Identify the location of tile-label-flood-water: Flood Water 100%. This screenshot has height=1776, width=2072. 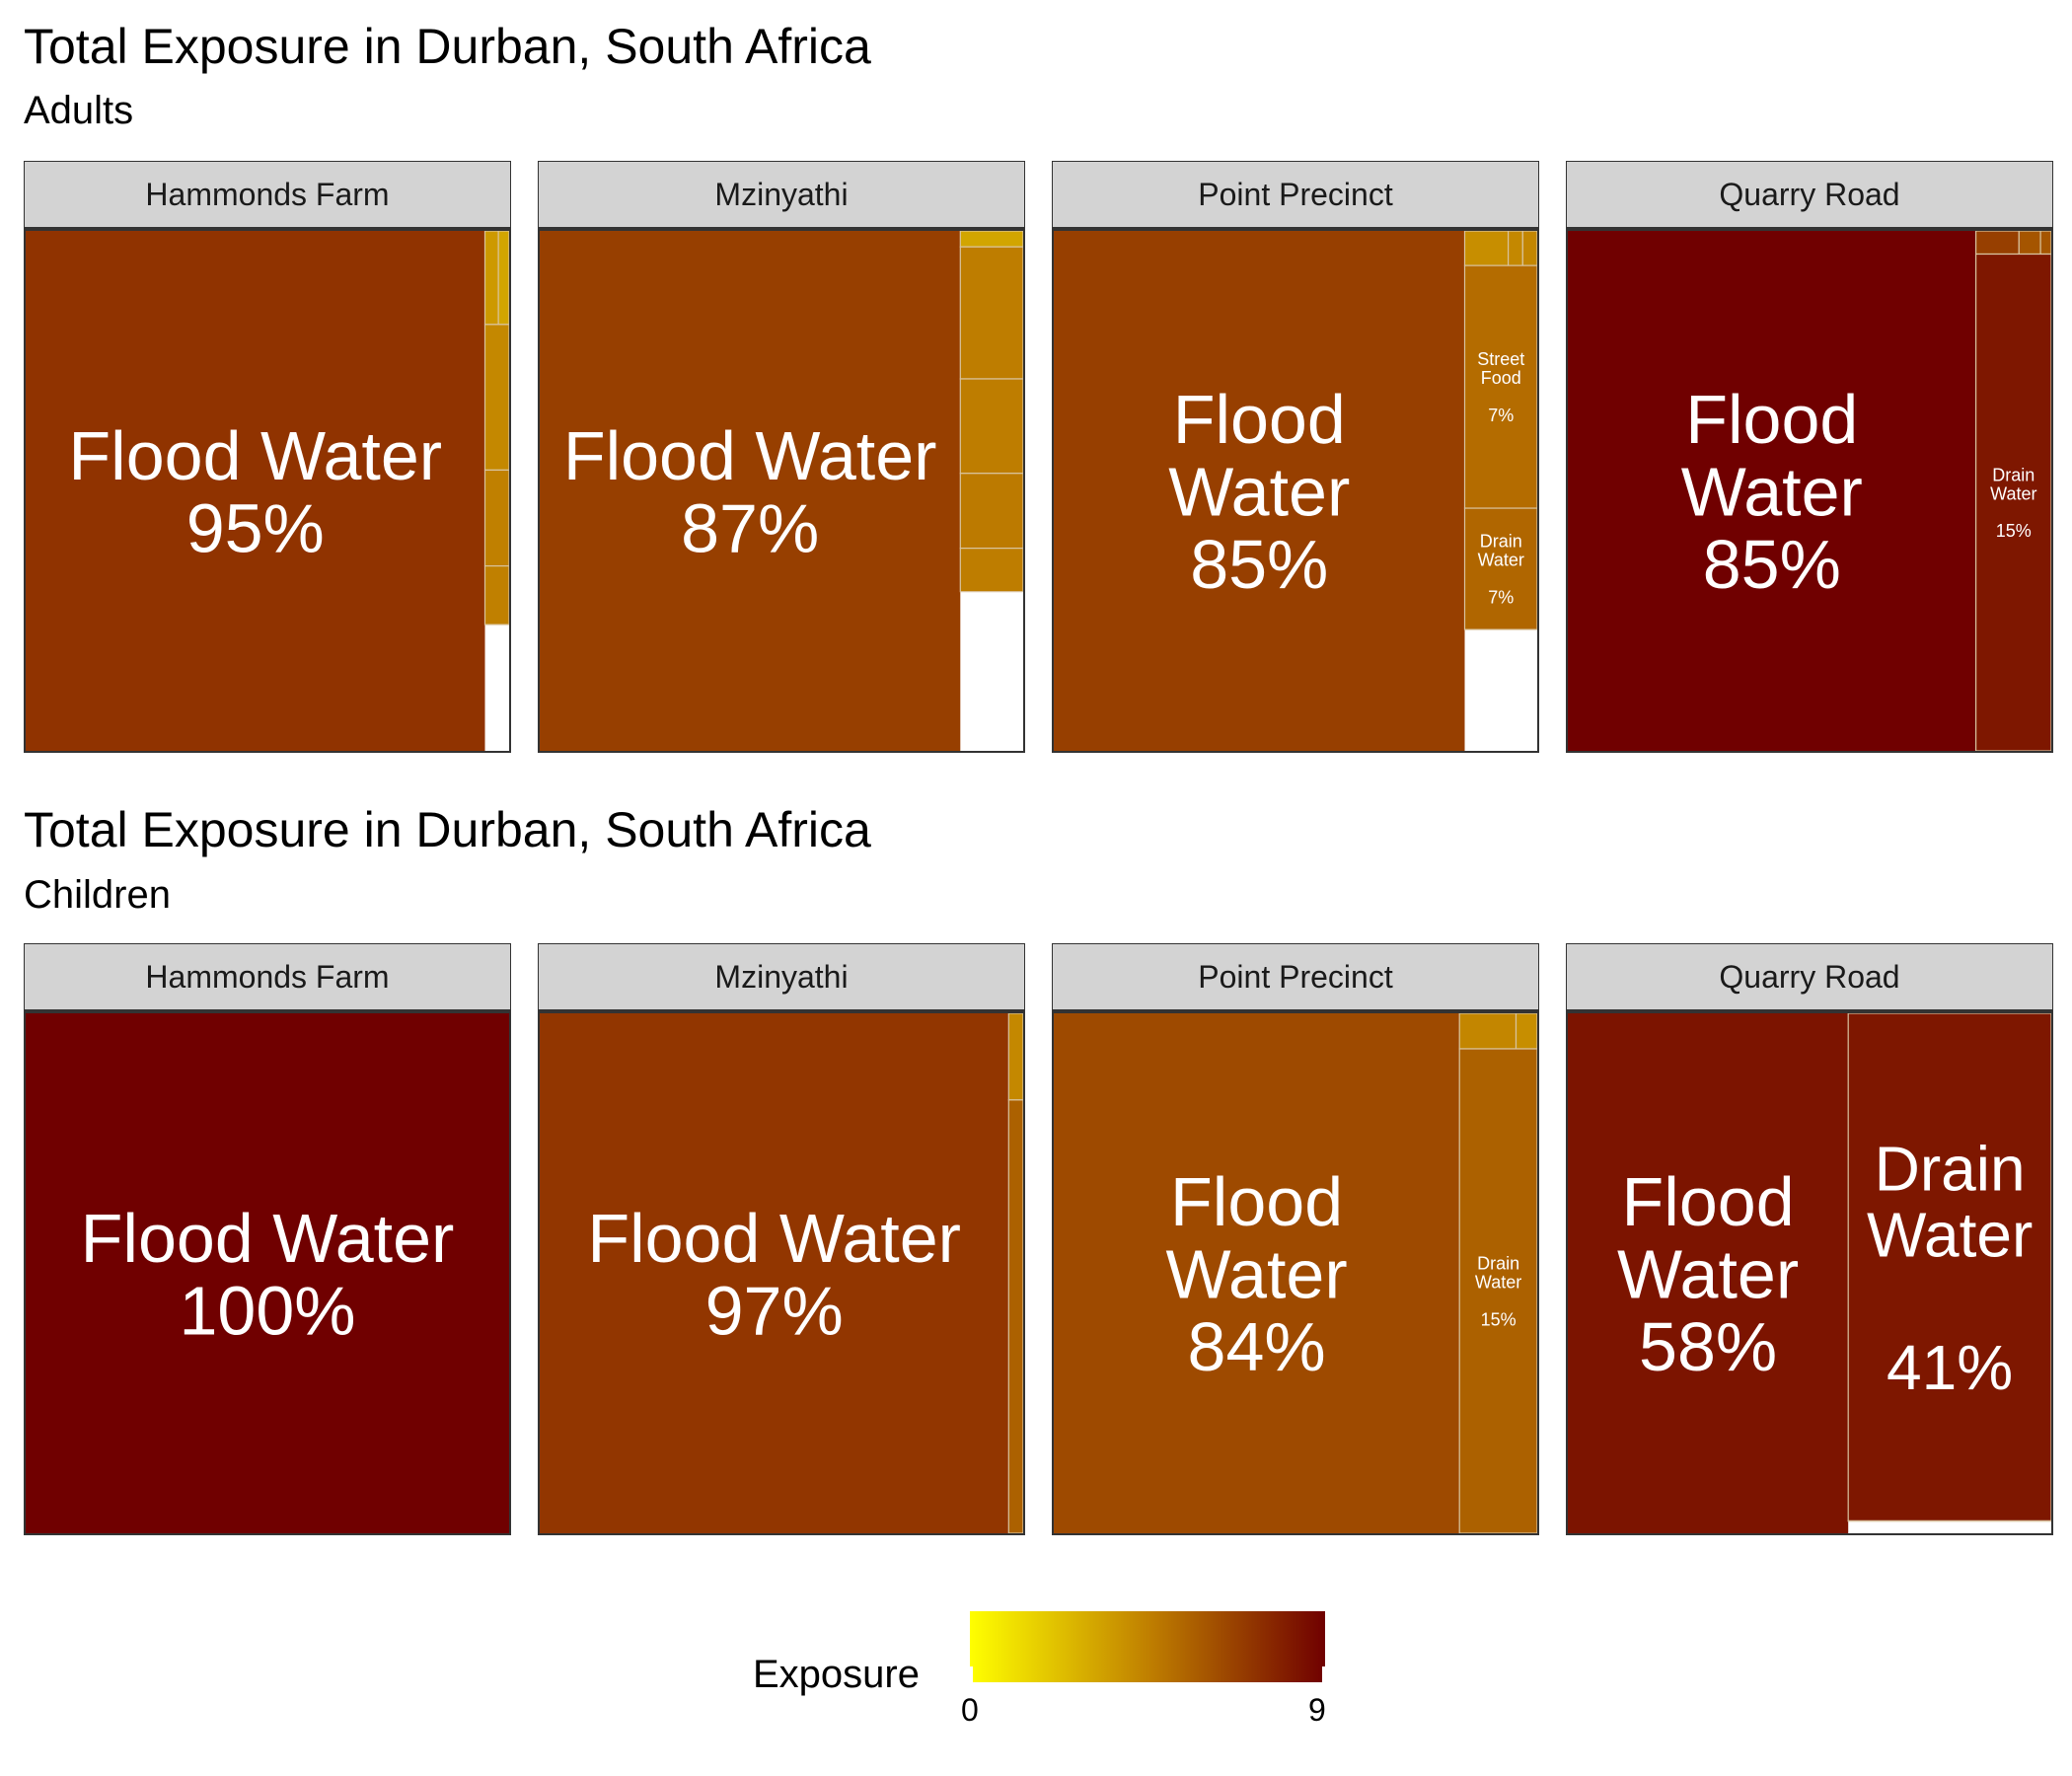
(268, 1275).